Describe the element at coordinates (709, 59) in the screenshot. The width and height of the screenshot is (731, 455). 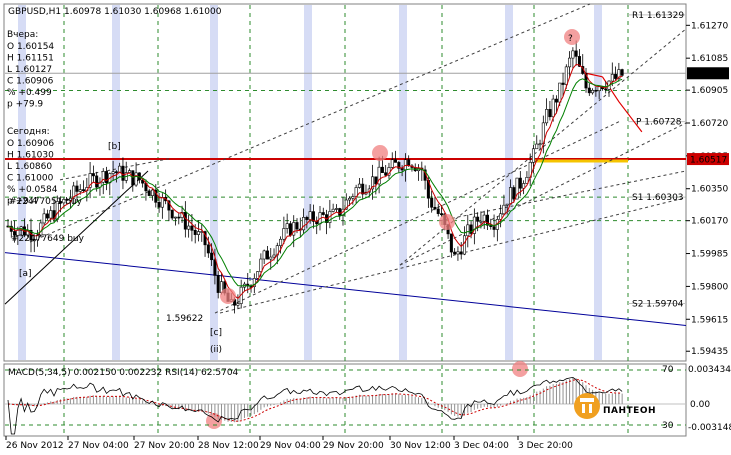
I see `y-tick-label: 1.61085` at that location.